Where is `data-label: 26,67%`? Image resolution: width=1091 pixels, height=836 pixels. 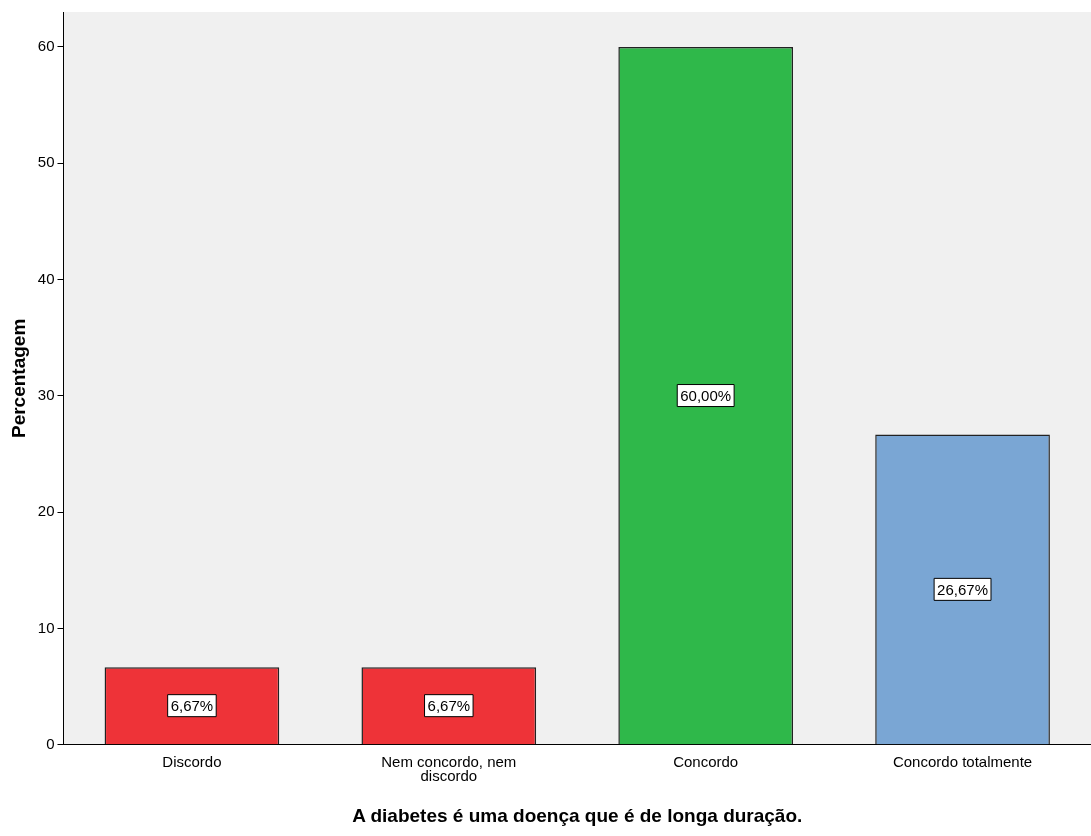 data-label: 26,67% is located at coordinates (962, 589).